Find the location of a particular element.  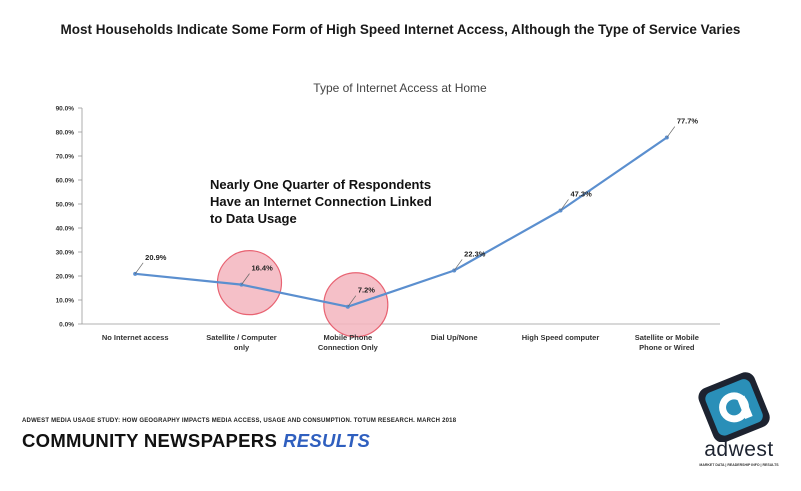

x-tick-label: Phone or Wired is located at coordinates (667, 347).